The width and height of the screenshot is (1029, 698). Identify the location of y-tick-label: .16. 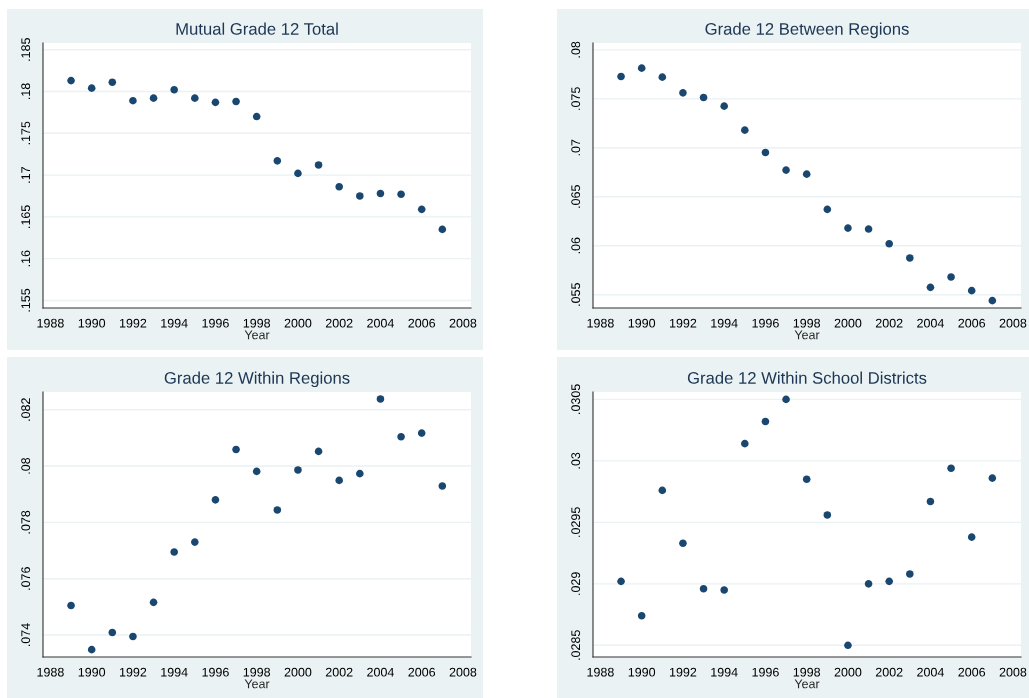
(26, 258).